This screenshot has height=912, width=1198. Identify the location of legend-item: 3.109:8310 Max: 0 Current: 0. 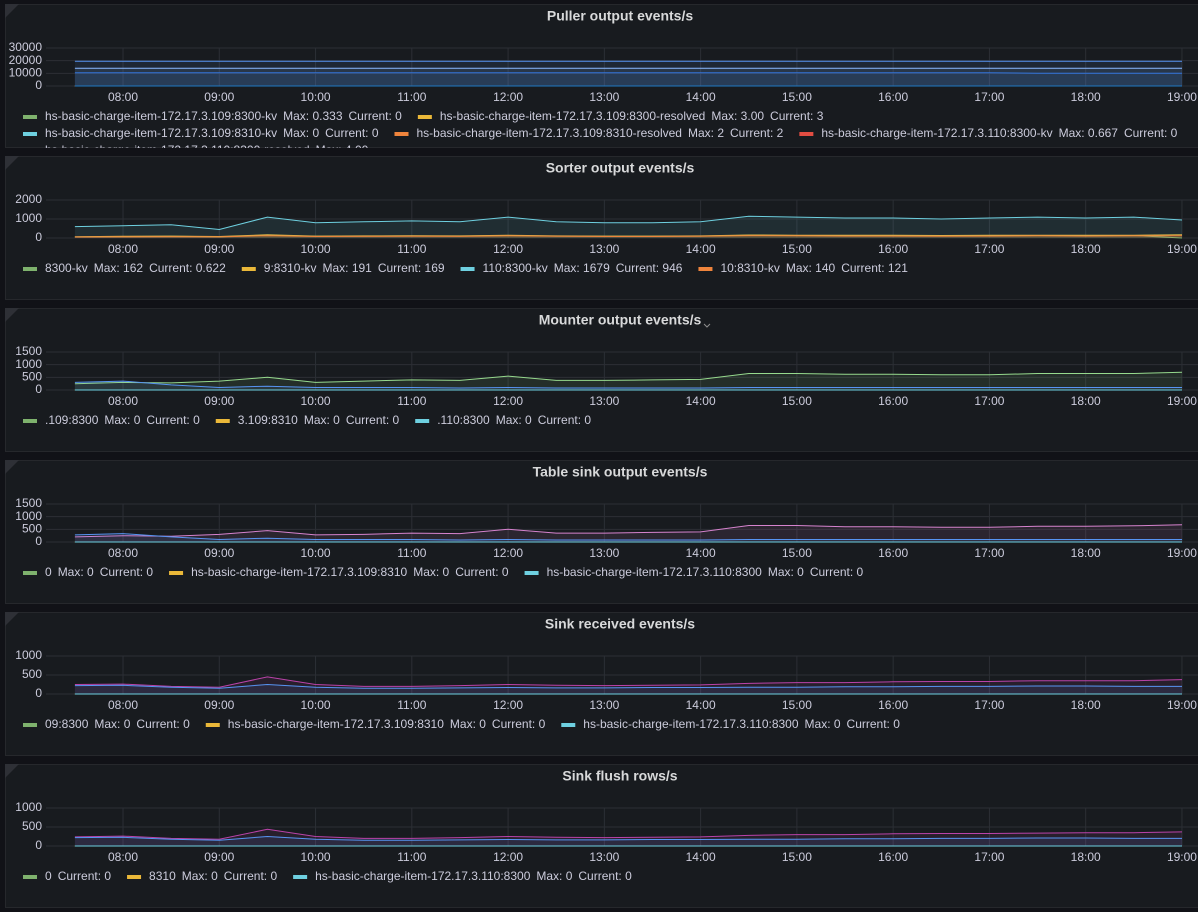
(307, 420).